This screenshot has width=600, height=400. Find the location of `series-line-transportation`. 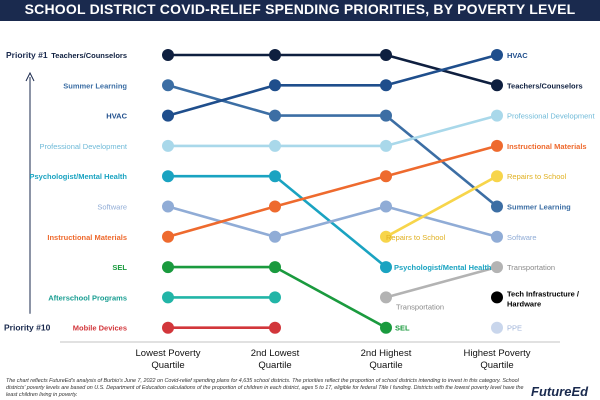

series-line-transportation is located at coordinates (441, 282).